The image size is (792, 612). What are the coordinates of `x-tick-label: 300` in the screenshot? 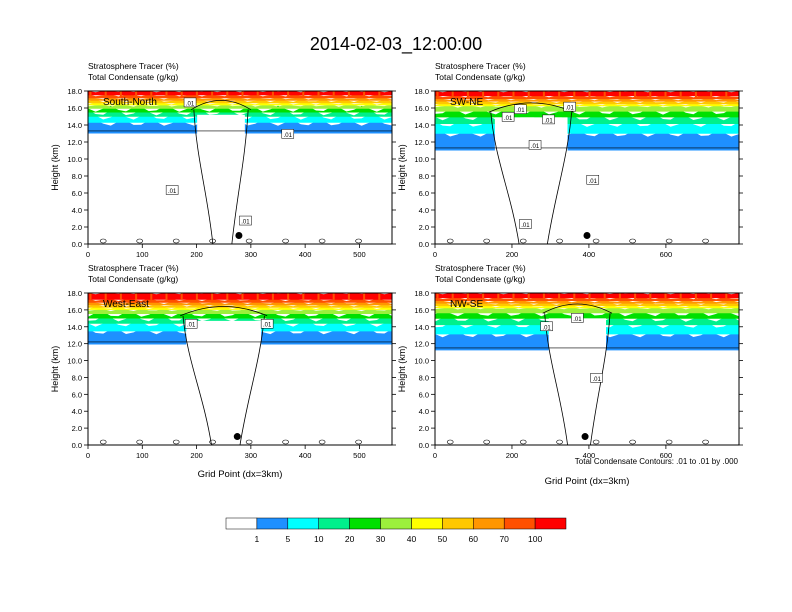 It's located at (251, 254).